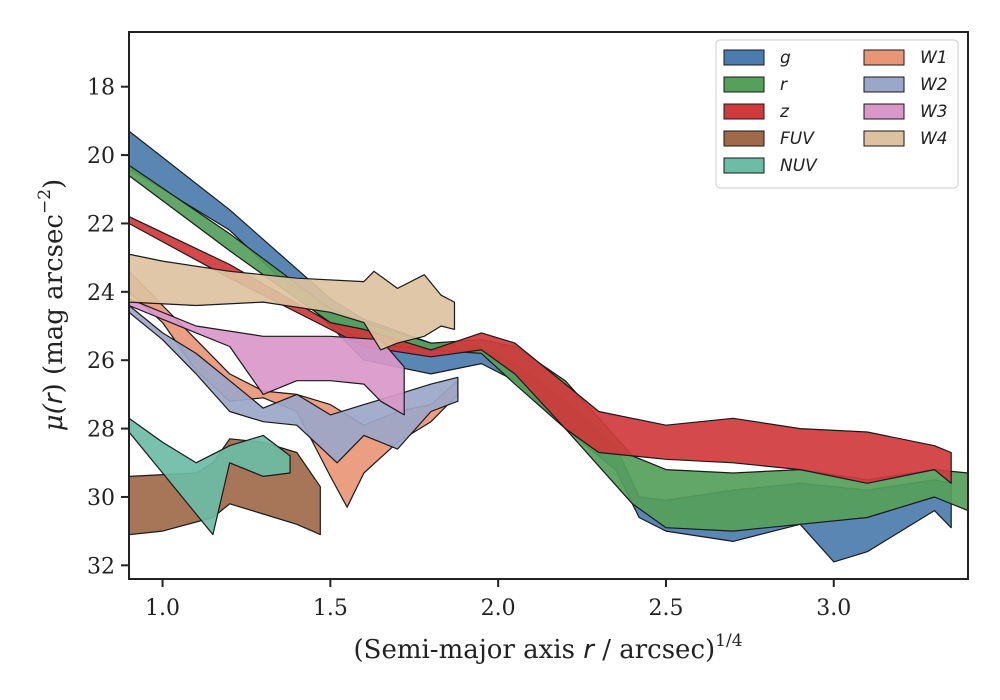 This screenshot has height=700, width=1000. Describe the element at coordinates (101, 293) in the screenshot. I see `y-tick-label: 24` at that location.